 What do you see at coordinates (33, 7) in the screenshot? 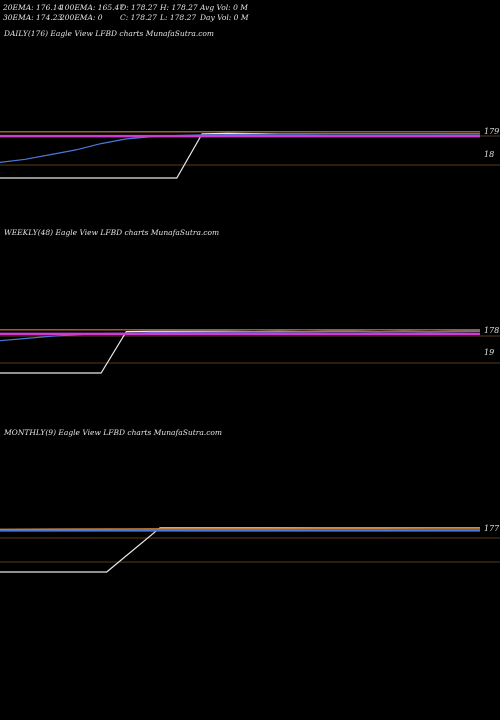
I see `ema20-readout: 20EMA: 176.14` at bounding box center [33, 7].